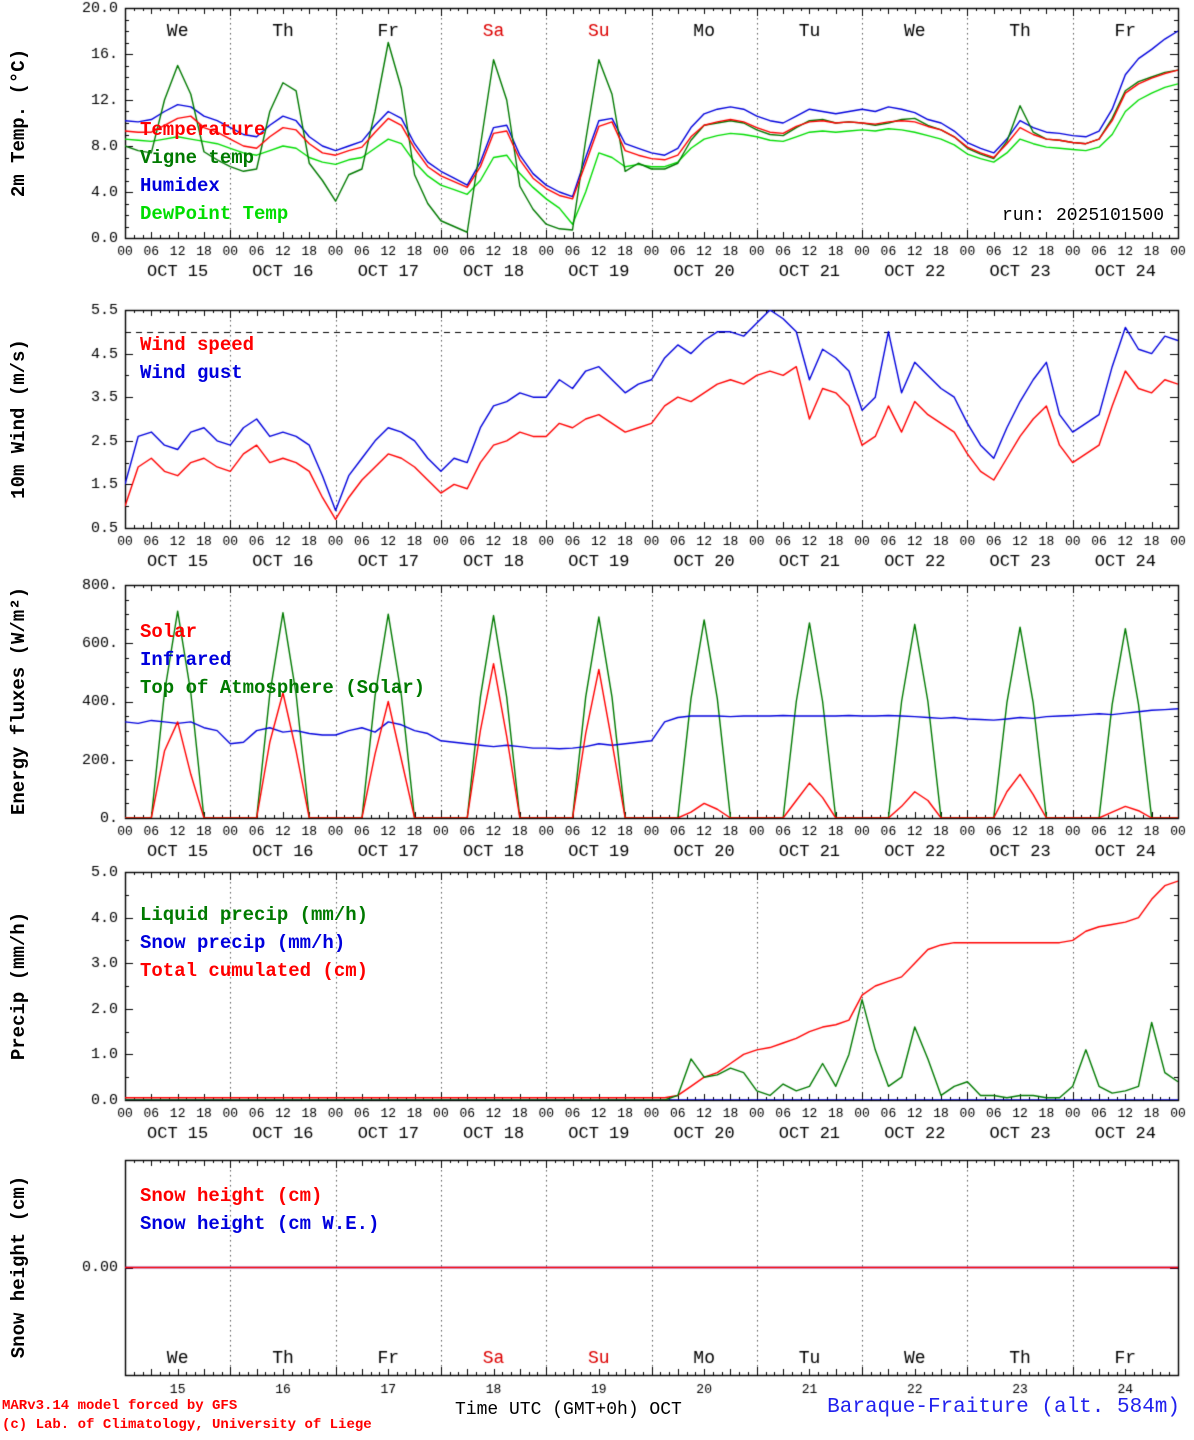  I want to click on legend-wind-panel: Wind speed Wind gust, so click(197, 359).